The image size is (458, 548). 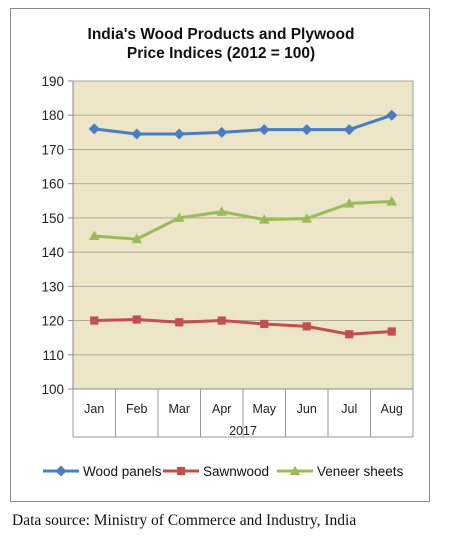 What do you see at coordinates (349, 130) in the screenshot?
I see `point-wood-panels-jul` at bounding box center [349, 130].